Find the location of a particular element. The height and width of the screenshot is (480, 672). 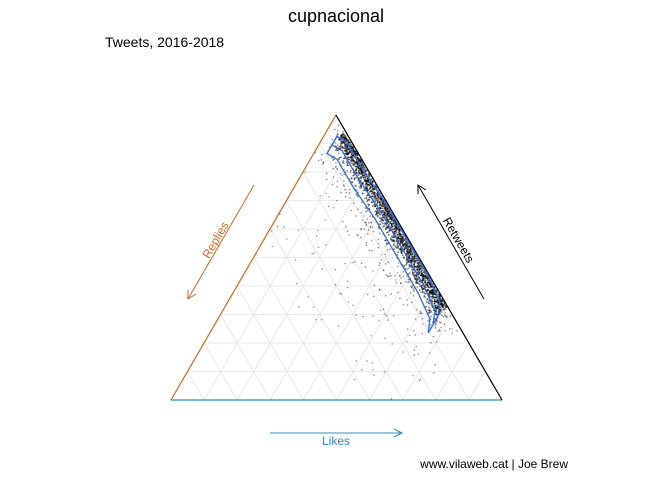

likes-axis-label: Likes is located at coordinates (336, 441).